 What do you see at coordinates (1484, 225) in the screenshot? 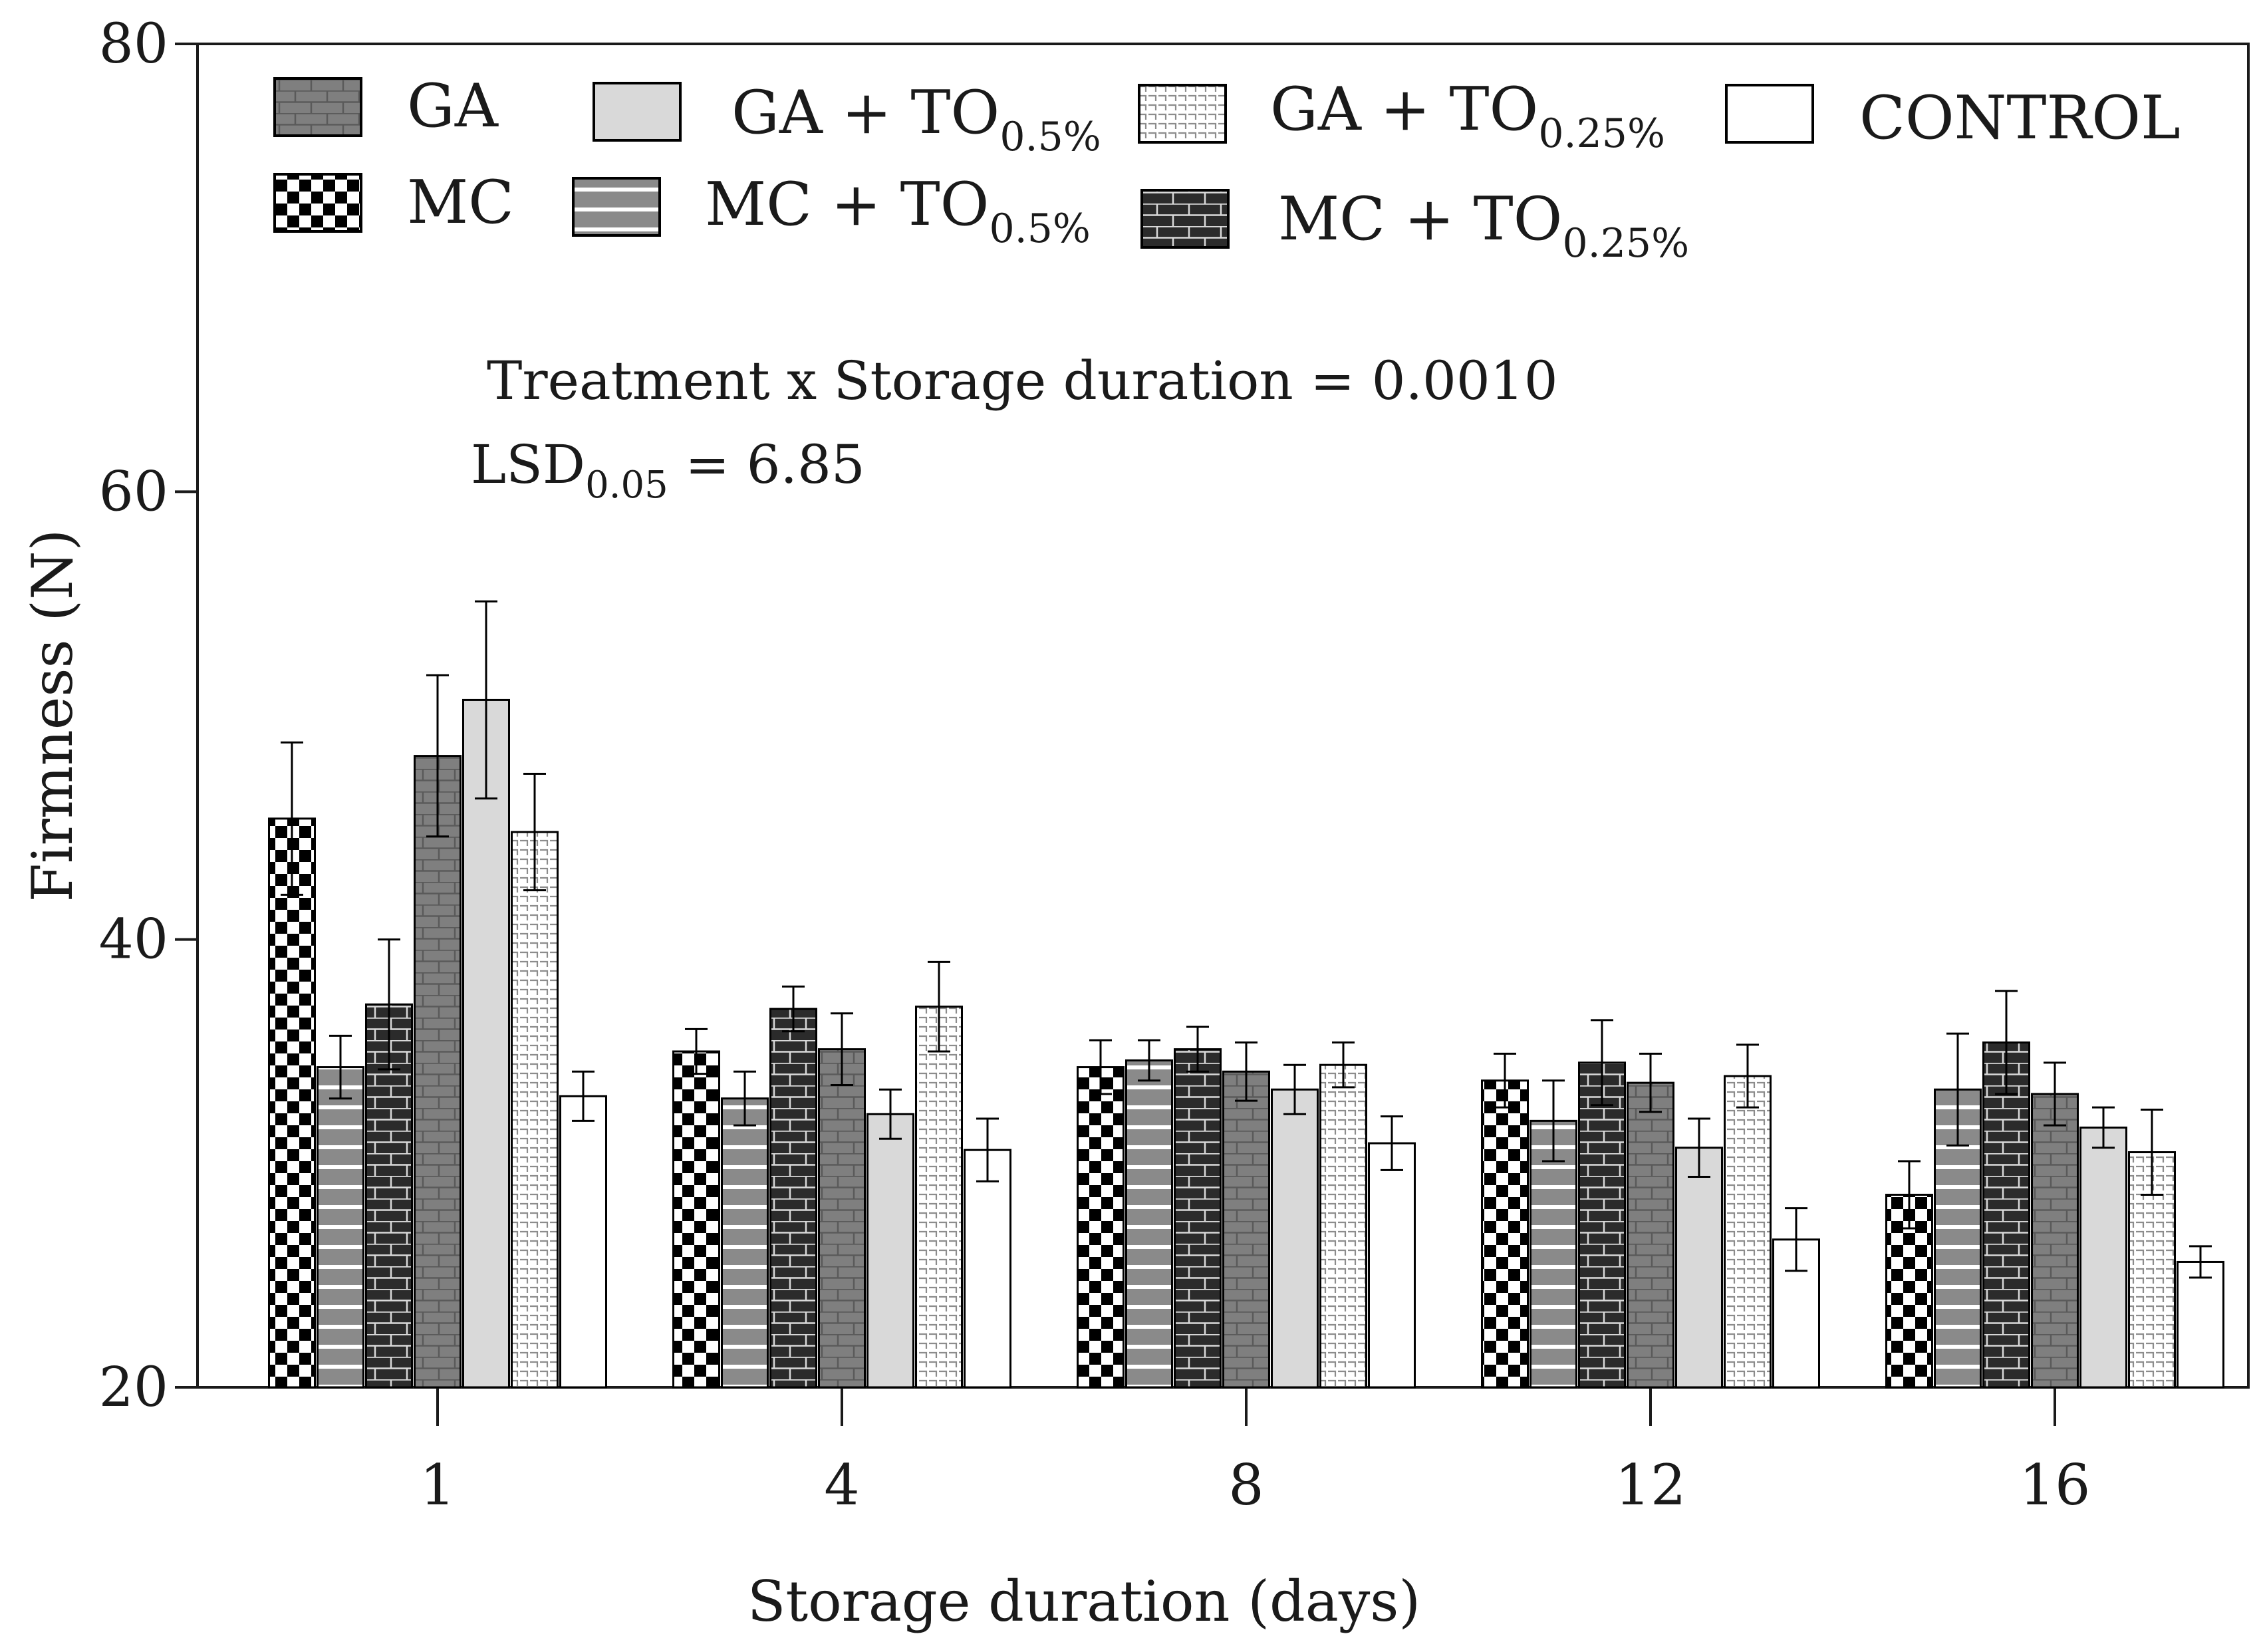
I see `legend-label: MC + TO0.25%` at bounding box center [1484, 225].